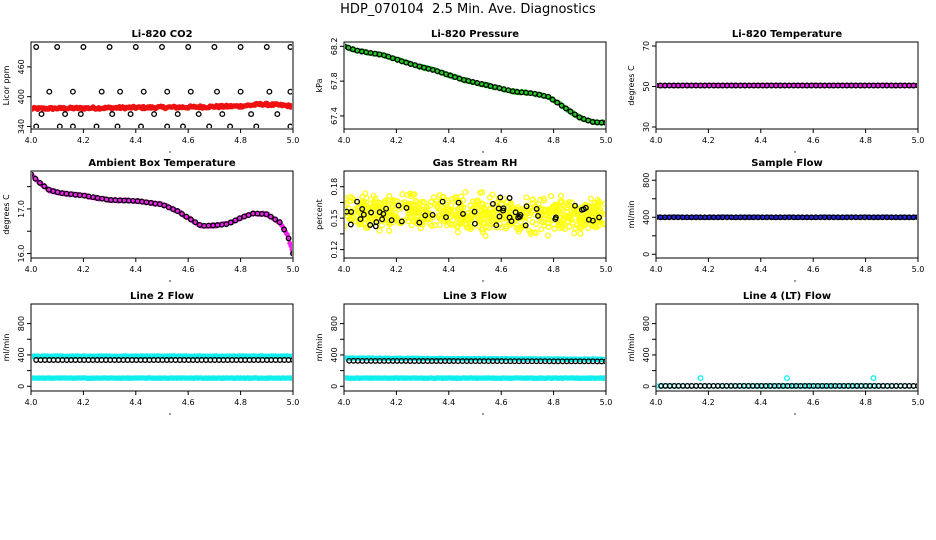  I want to click on series-flow-2-5-min-avg, so click(787, 217).